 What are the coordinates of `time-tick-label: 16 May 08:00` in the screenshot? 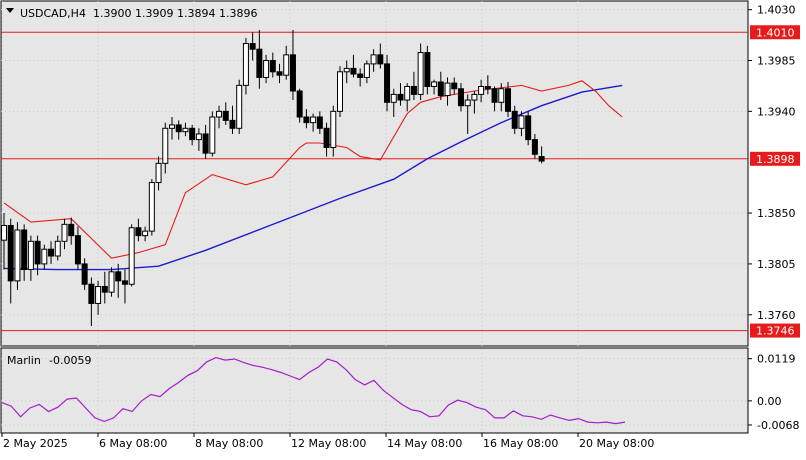 It's located at (520, 443).